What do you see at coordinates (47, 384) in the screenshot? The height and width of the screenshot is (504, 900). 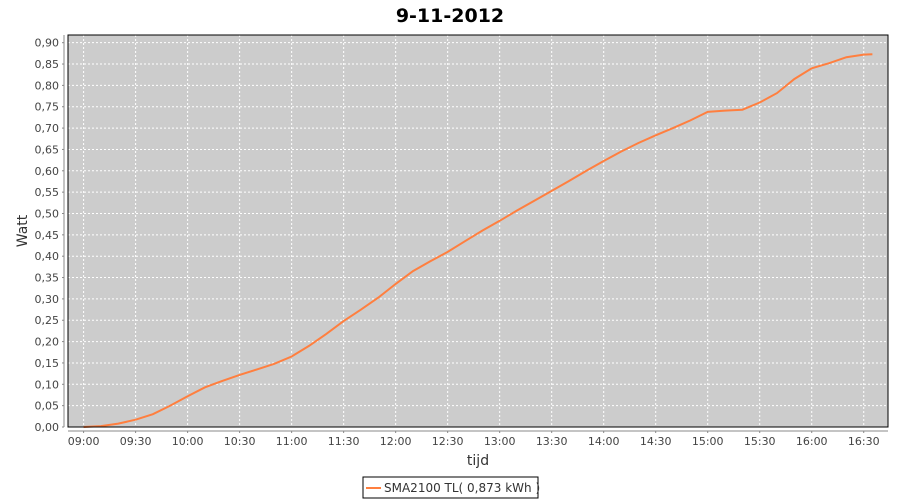 I see `y-tick-label: 0,10` at bounding box center [47, 384].